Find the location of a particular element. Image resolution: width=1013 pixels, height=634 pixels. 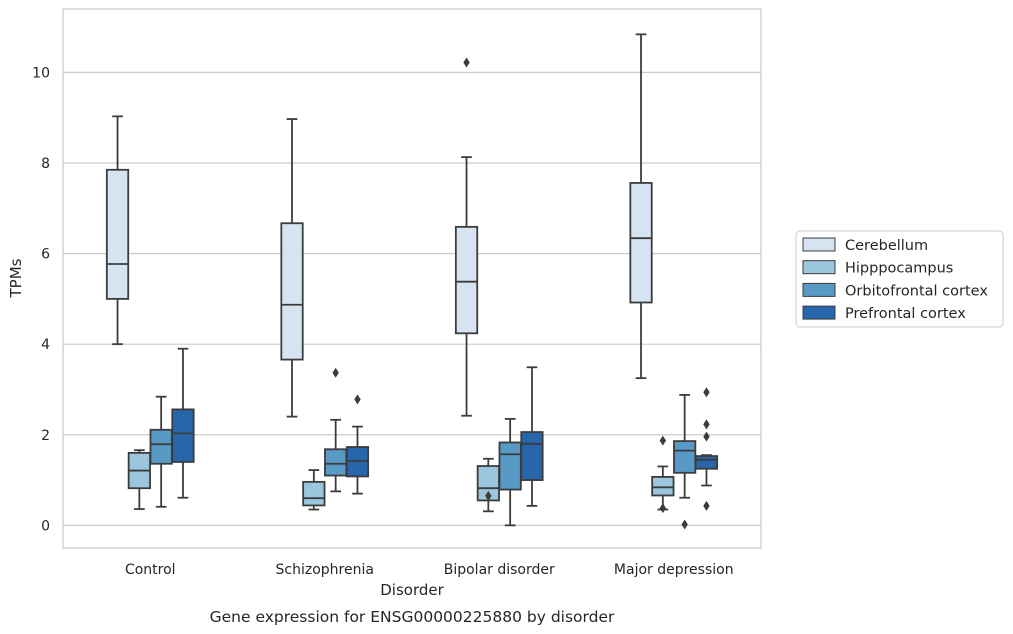

legend-frame is located at coordinates (899, 279).